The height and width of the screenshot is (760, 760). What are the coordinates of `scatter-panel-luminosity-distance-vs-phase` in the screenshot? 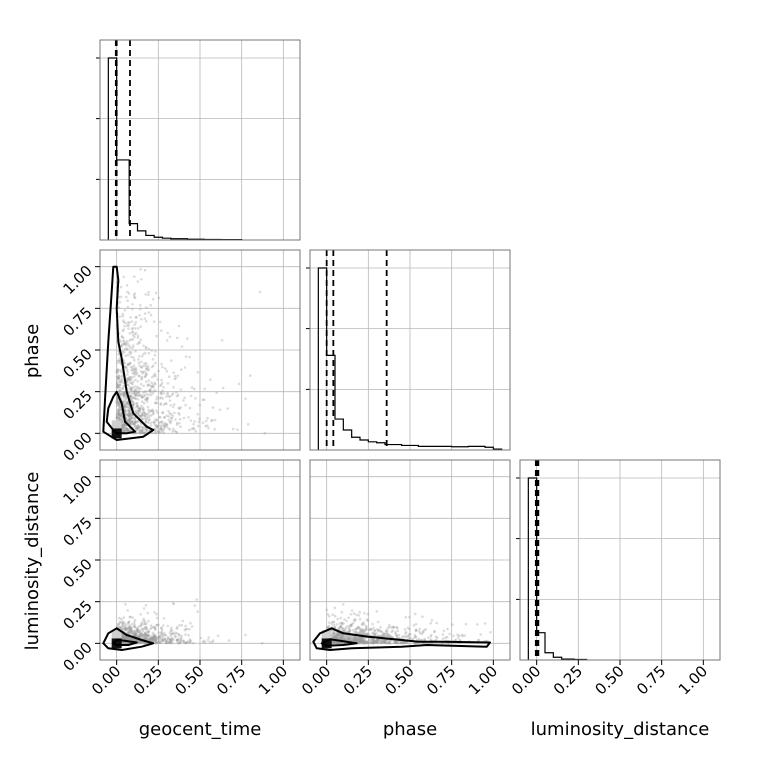 It's located at (410, 560).